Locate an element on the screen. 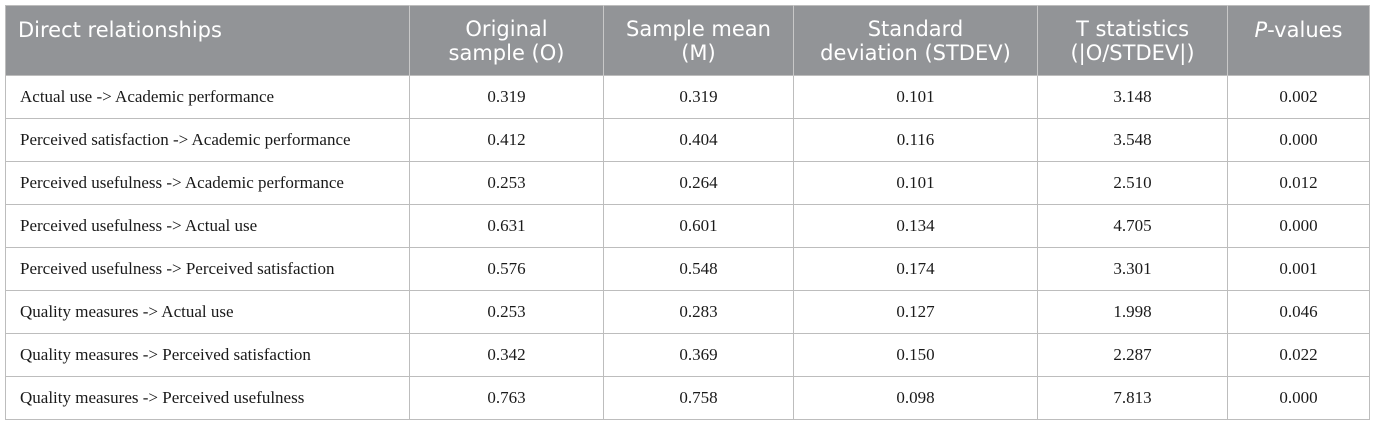 The height and width of the screenshot is (424, 1375). sample-mean-cell: 0.548 is located at coordinates (698, 269).